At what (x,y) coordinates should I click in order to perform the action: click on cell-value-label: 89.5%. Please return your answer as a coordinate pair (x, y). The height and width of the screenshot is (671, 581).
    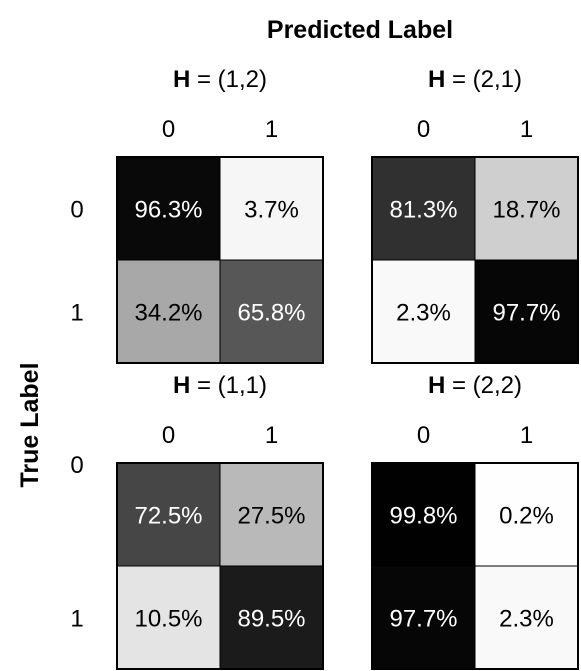
    Looking at the image, I should click on (271, 619).